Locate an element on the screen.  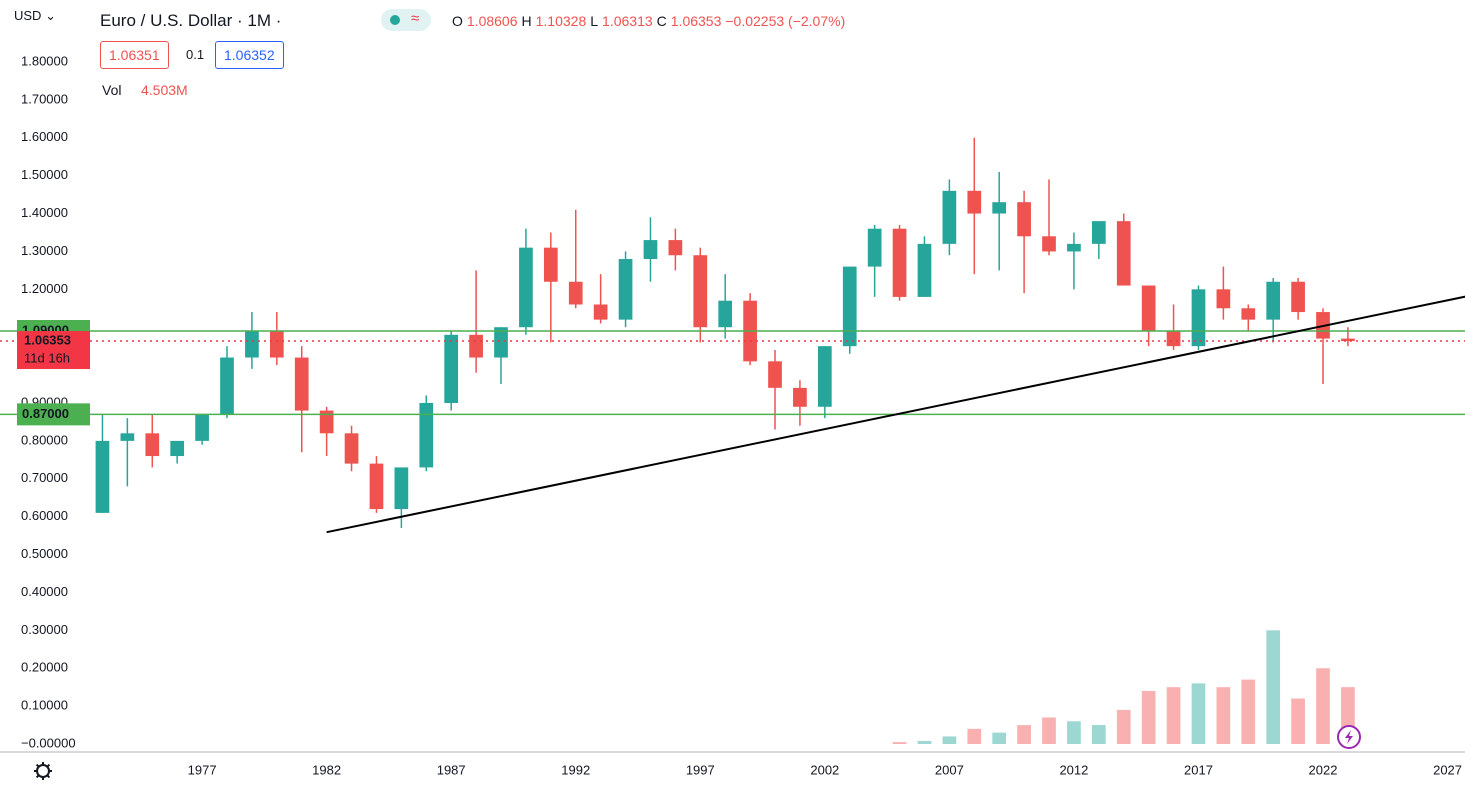
ohlc-key: H is located at coordinates (526, 21).